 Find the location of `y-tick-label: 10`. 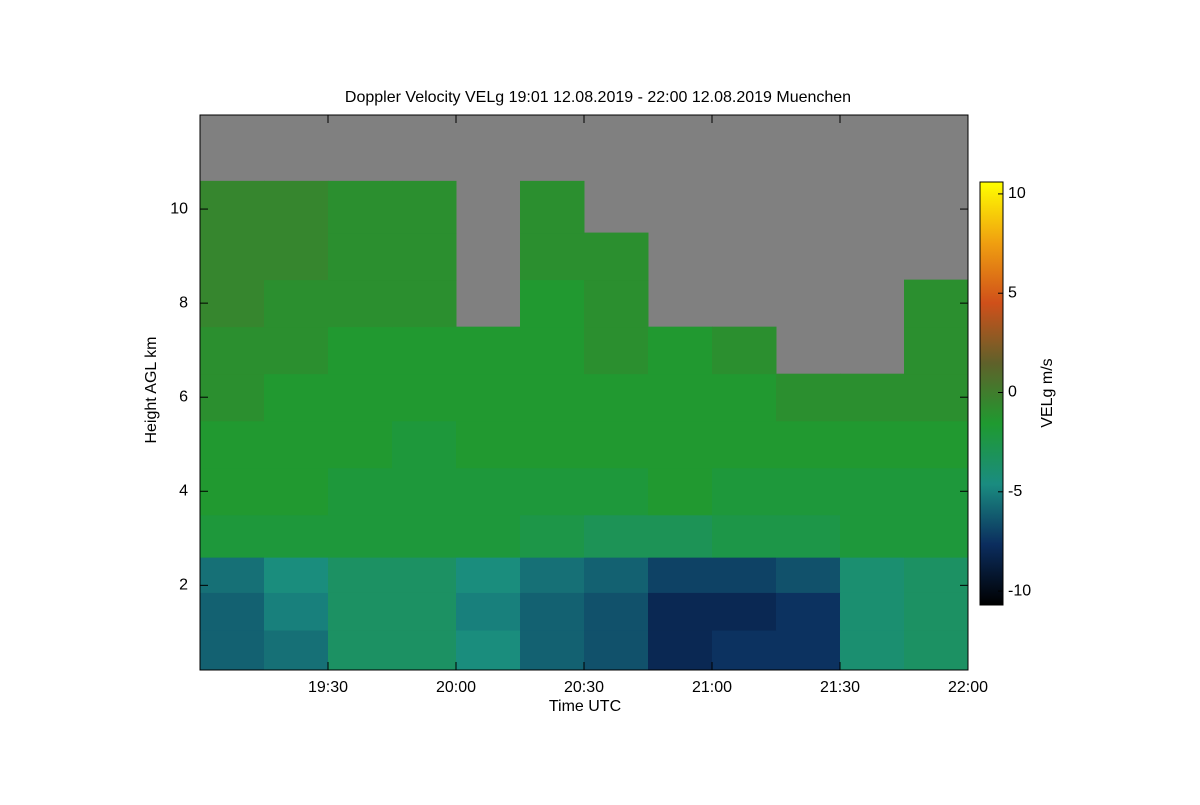

y-tick-label: 10 is located at coordinates (179, 208).